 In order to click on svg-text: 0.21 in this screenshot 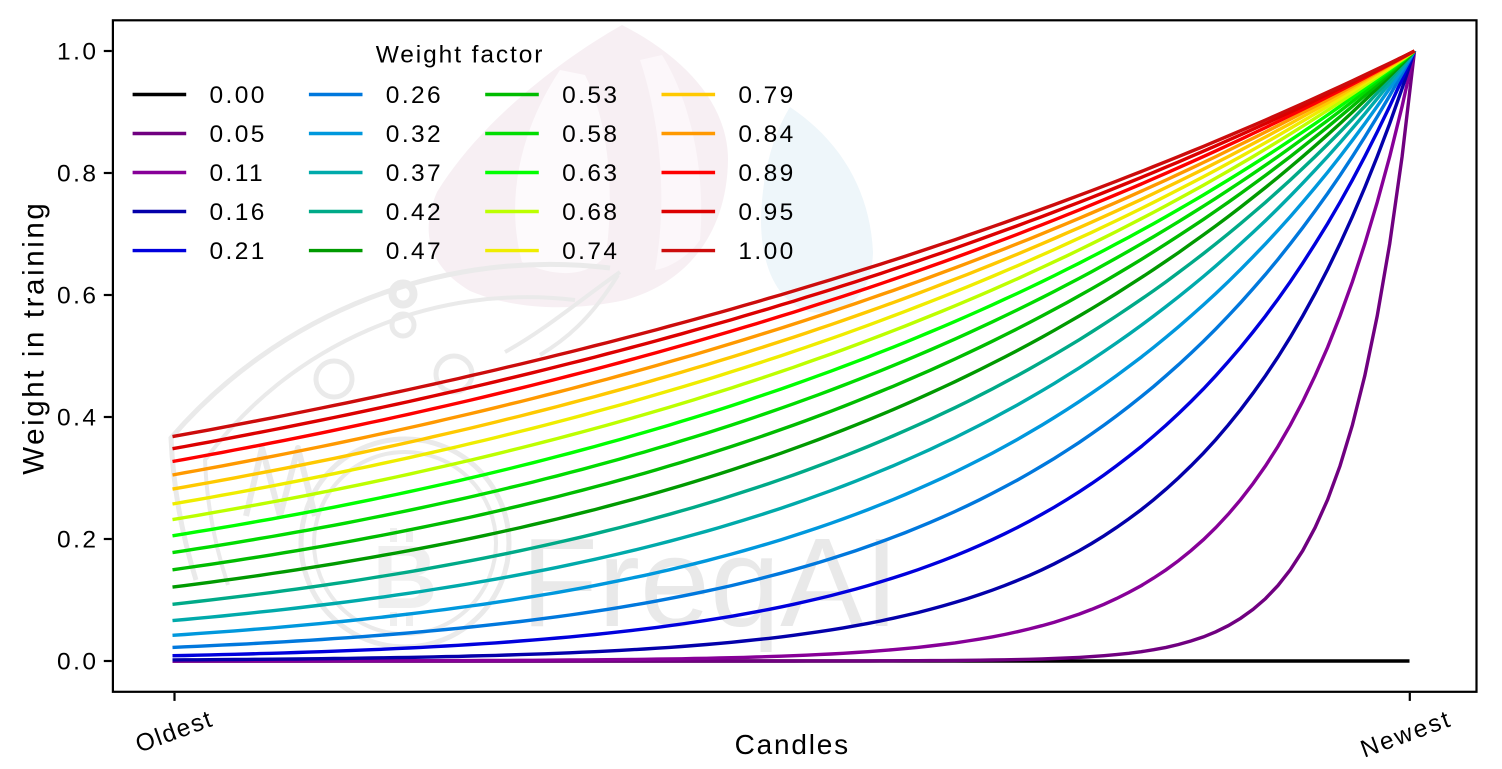, I will do `click(238, 251)`.